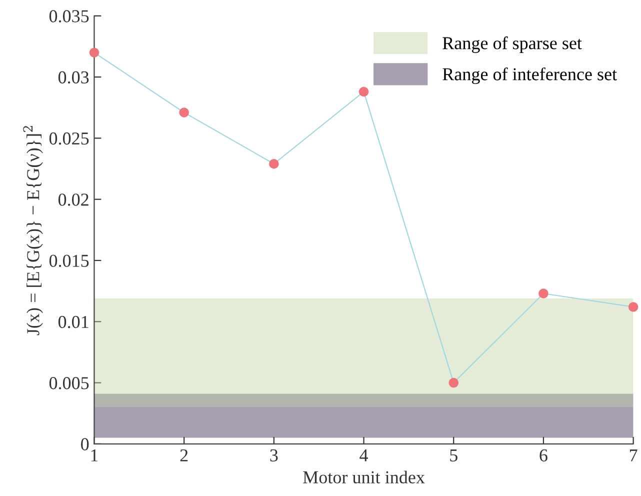 The height and width of the screenshot is (496, 641). Describe the element at coordinates (69, 16) in the screenshot. I see `y-tick-label: 0.035` at that location.